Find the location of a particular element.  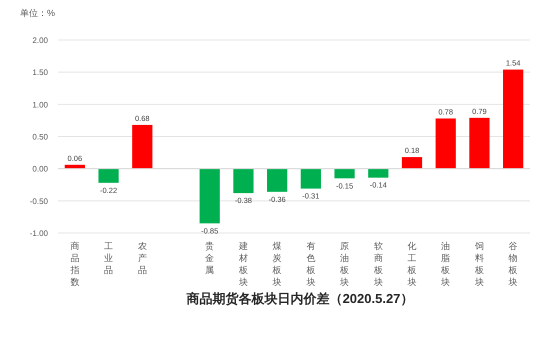

xtick: 油脂板块 is located at coordinates (445, 264).